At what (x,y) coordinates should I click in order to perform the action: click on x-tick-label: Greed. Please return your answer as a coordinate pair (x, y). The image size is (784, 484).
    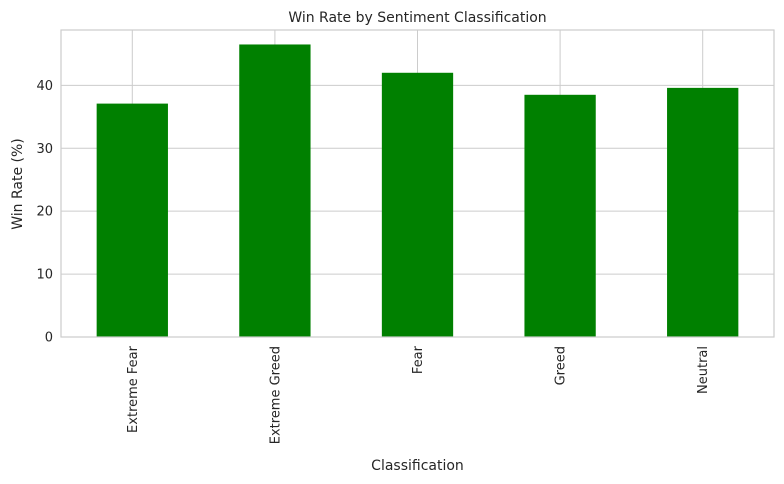
    Looking at the image, I should click on (561, 365).